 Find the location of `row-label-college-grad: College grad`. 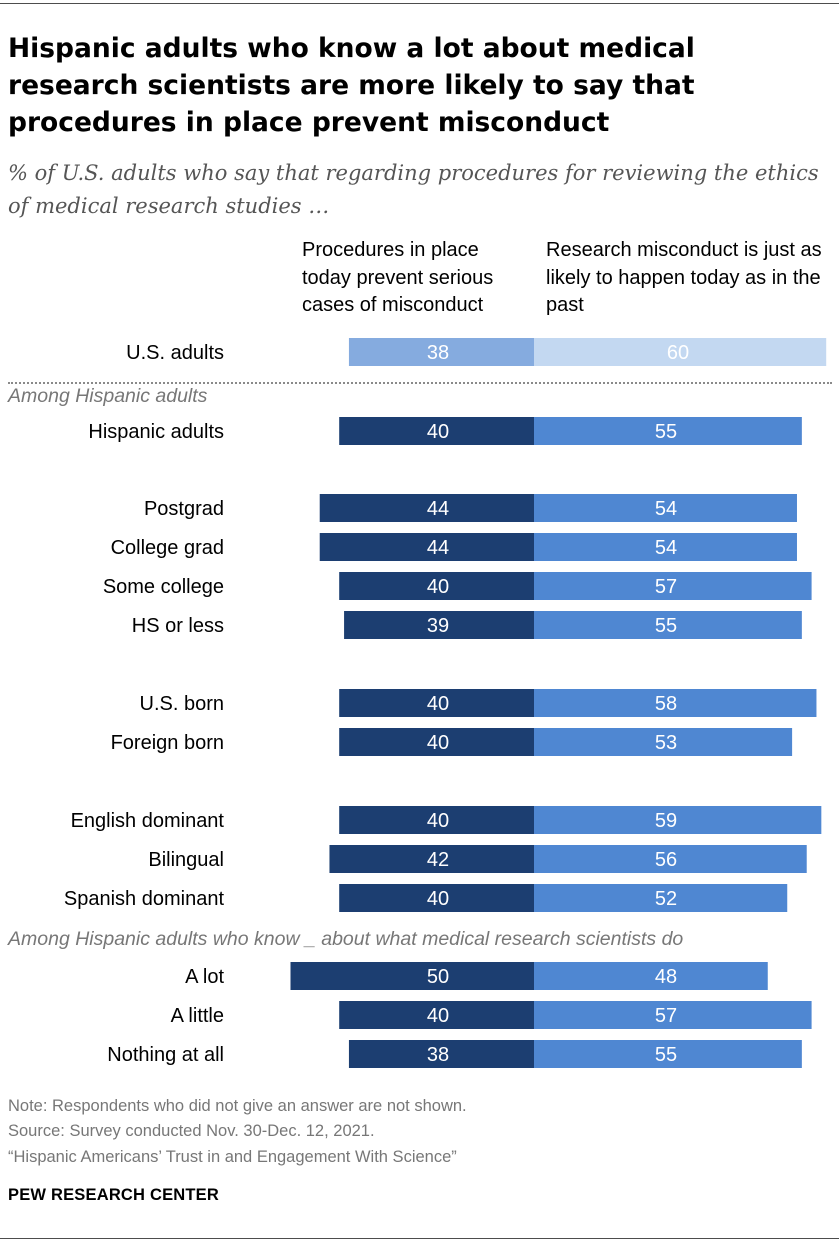

row-label-college-grad: College grad is located at coordinates (167, 548).